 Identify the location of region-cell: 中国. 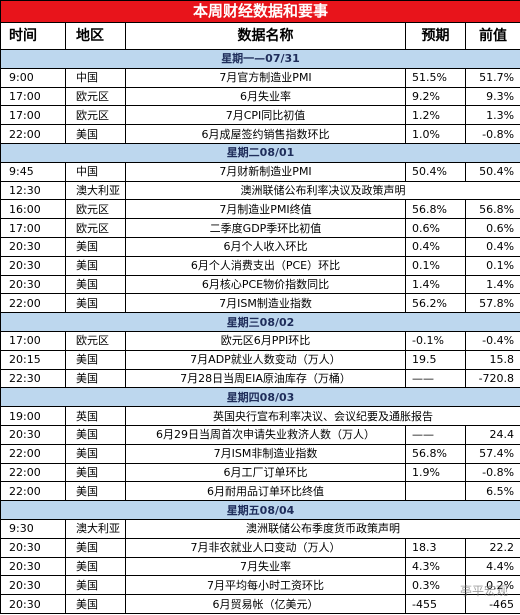
(95, 171).